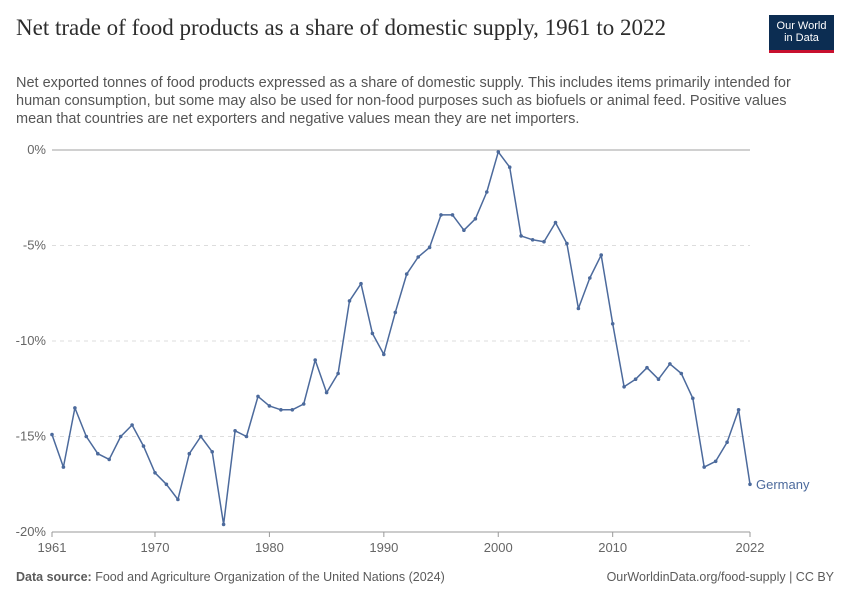 The width and height of the screenshot is (850, 600). Describe the element at coordinates (31, 340) in the screenshot. I see `y-tick-label: -10%` at that location.